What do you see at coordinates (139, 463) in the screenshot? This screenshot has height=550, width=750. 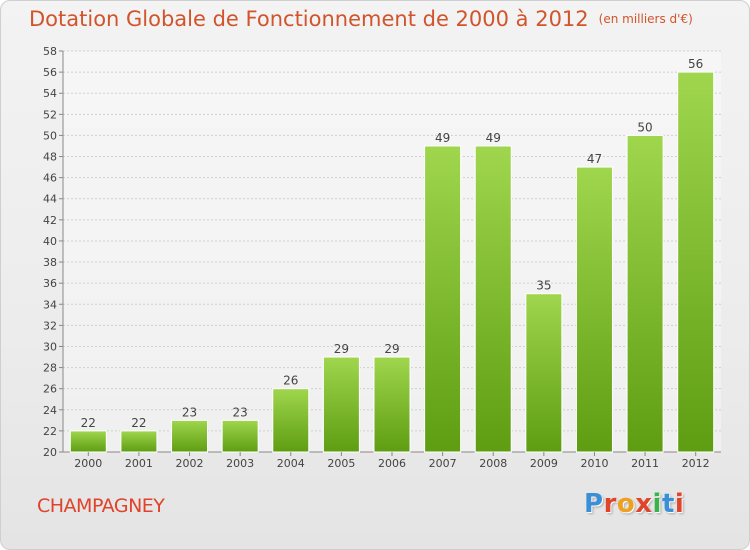 I see `x-tick-label: 2001` at bounding box center [139, 463].